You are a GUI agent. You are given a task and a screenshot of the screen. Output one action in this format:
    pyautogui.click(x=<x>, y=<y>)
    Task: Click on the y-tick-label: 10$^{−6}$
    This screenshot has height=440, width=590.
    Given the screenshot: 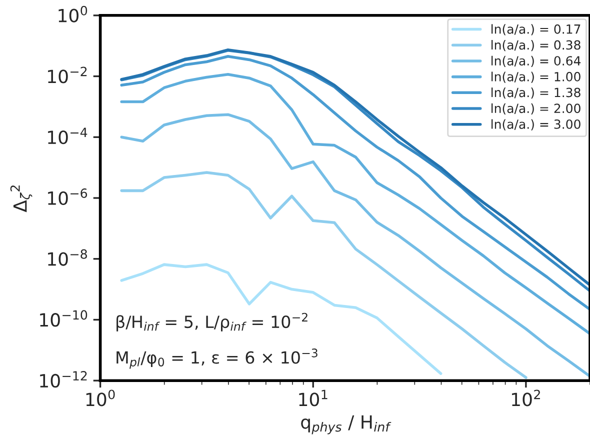 What is the action you would take?
    pyautogui.click(x=68, y=196)
    